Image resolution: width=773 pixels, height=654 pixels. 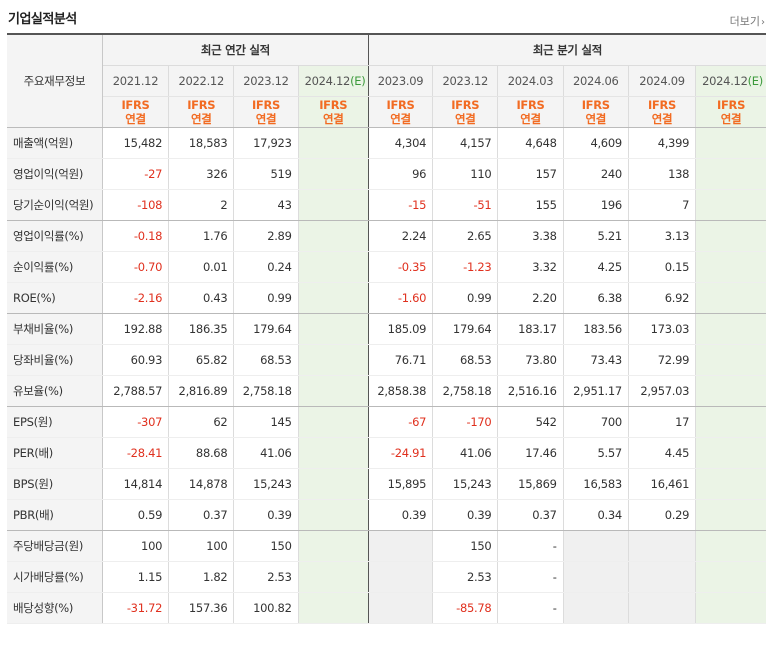 I want to click on table-cell: 6.38, so click(x=595, y=298).